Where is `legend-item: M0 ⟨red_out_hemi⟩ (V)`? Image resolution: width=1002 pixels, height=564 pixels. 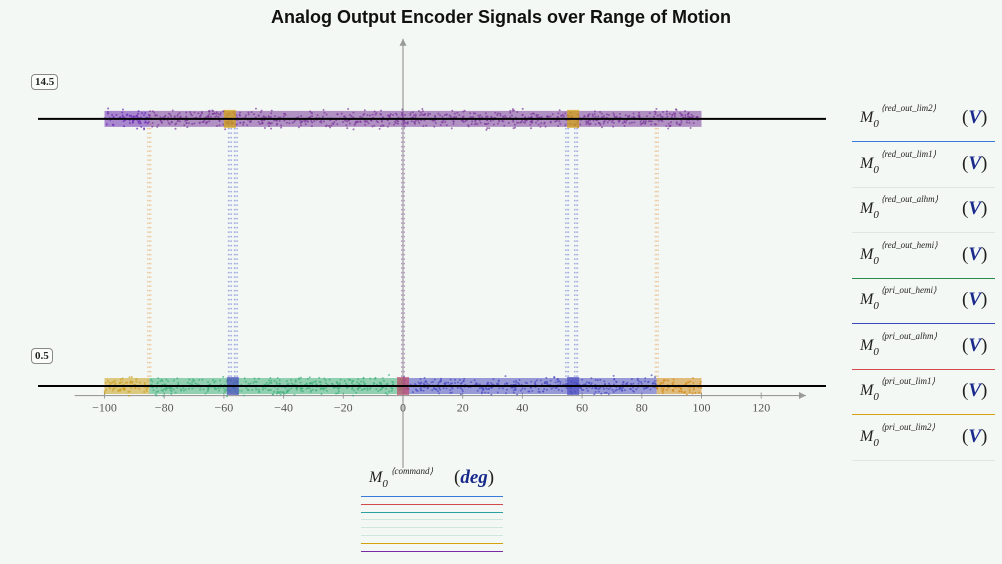
legend-item: M0 ⟨red_out_hemi⟩ (V) is located at coordinates (923, 256).